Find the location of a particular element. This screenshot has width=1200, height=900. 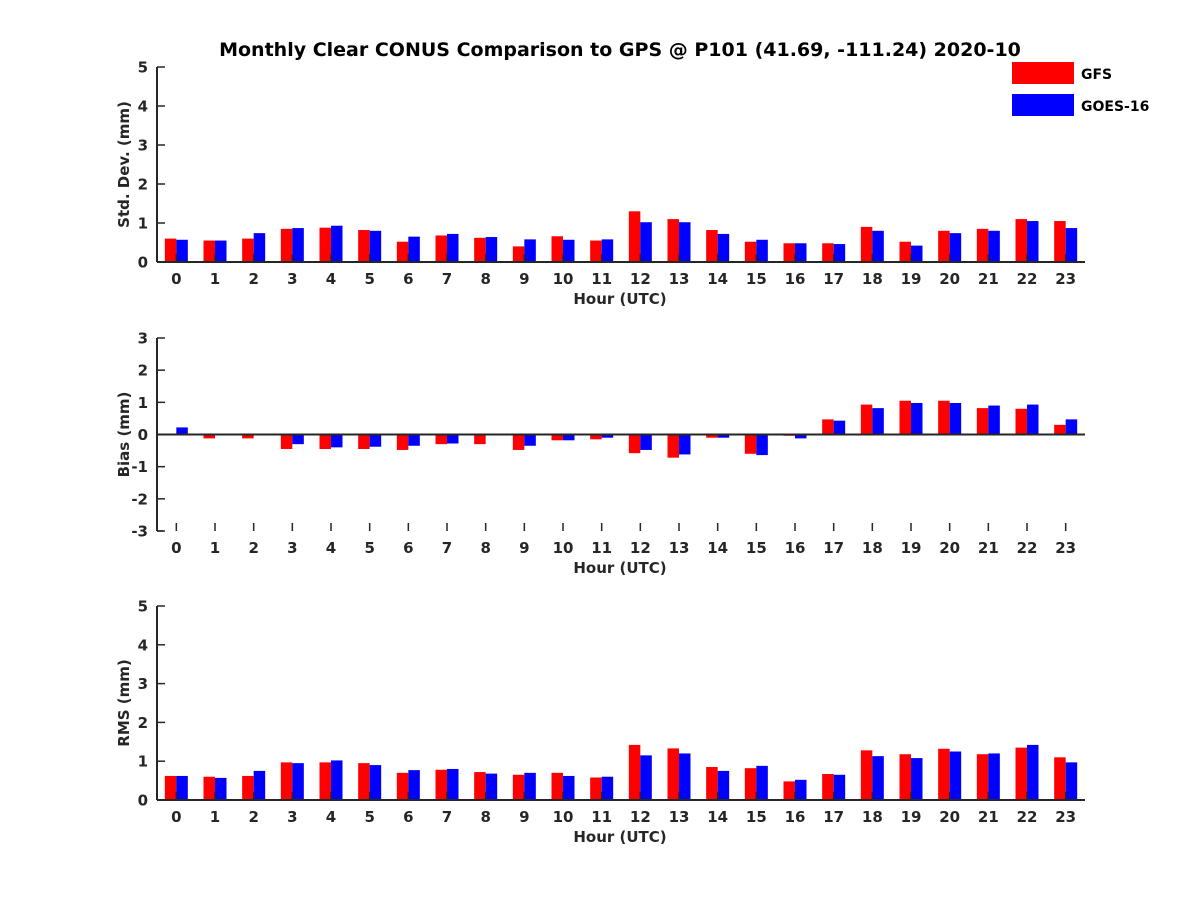

xtick-label-std-10: 10 is located at coordinates (563, 279).